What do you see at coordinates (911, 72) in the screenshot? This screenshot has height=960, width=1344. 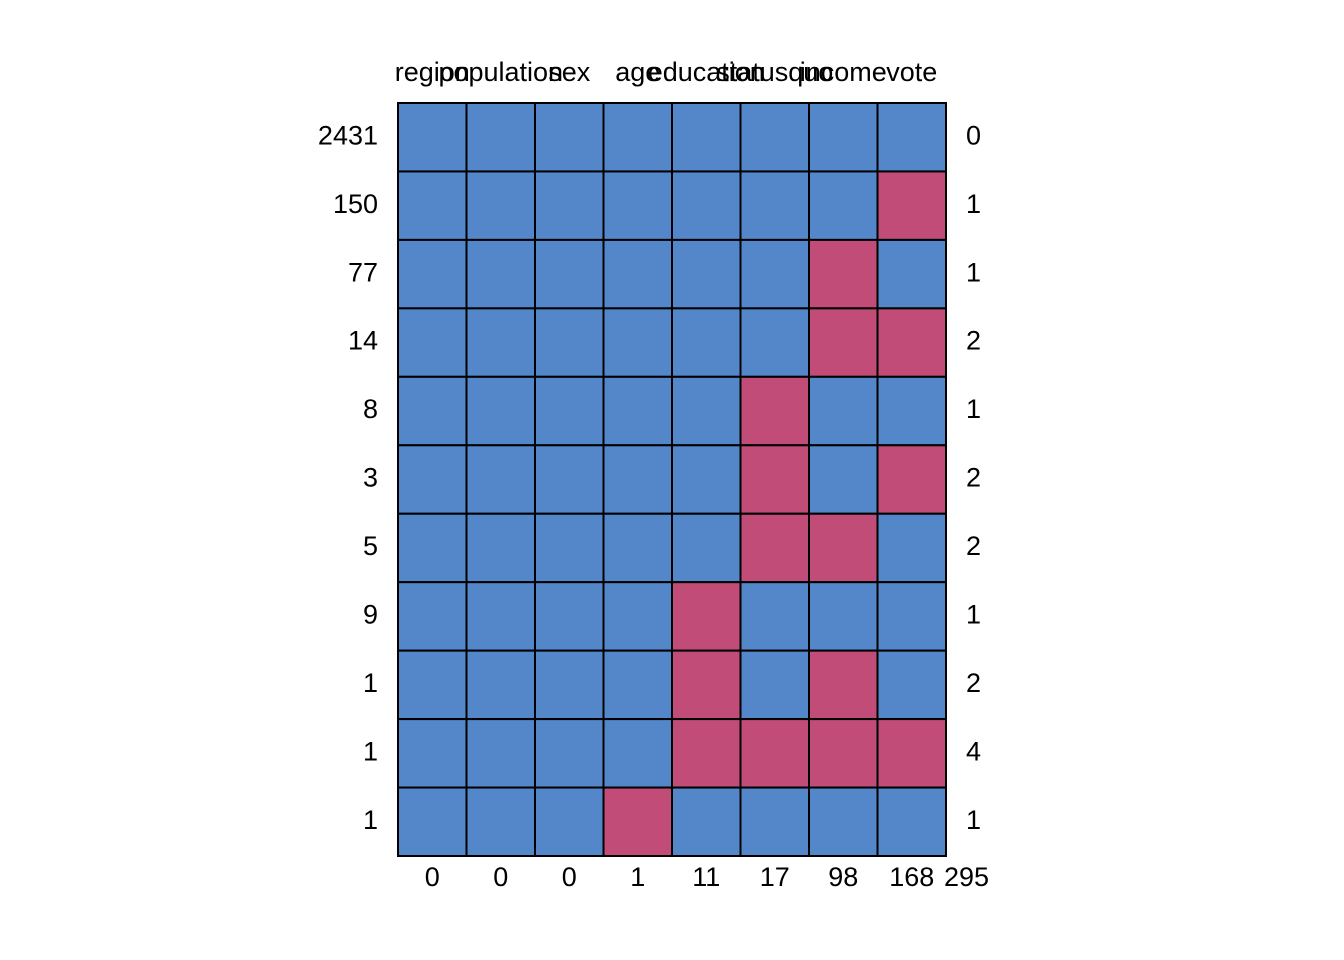 I see `column-label: vote` at bounding box center [911, 72].